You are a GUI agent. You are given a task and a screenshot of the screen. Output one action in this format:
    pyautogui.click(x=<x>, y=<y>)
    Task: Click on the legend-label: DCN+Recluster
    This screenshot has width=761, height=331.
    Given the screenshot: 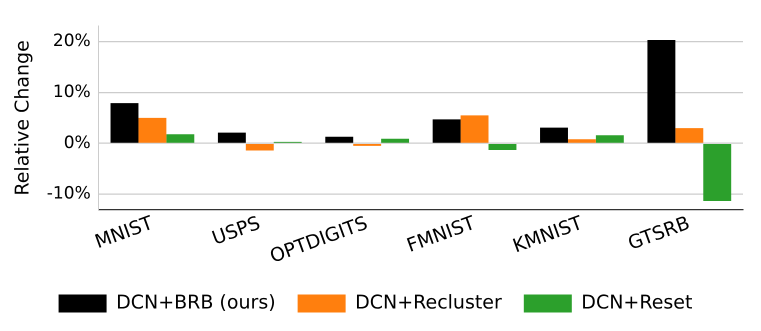 What is the action you would take?
    pyautogui.click(x=428, y=302)
    